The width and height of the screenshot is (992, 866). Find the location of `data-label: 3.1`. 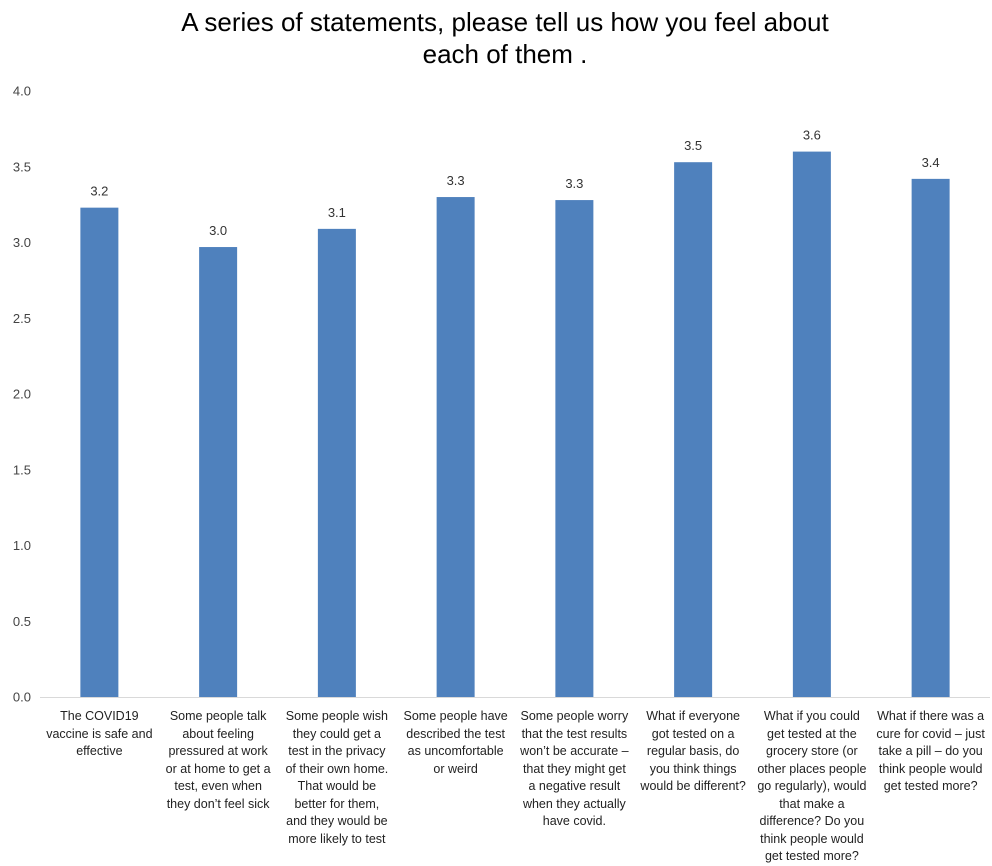

data-label: 3.1 is located at coordinates (337, 212).